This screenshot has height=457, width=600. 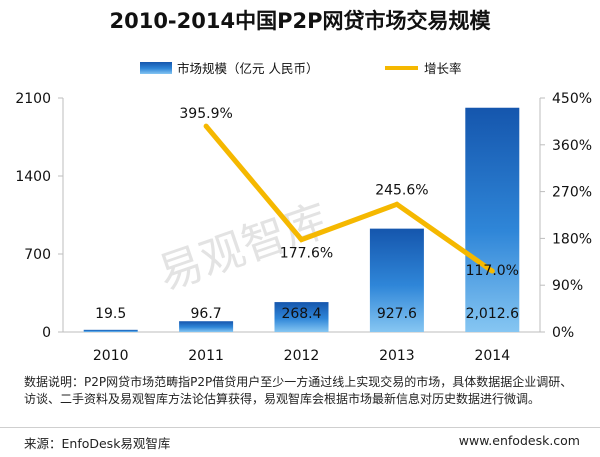 I want to click on y-left-tick-label: 0, so click(x=46, y=333).